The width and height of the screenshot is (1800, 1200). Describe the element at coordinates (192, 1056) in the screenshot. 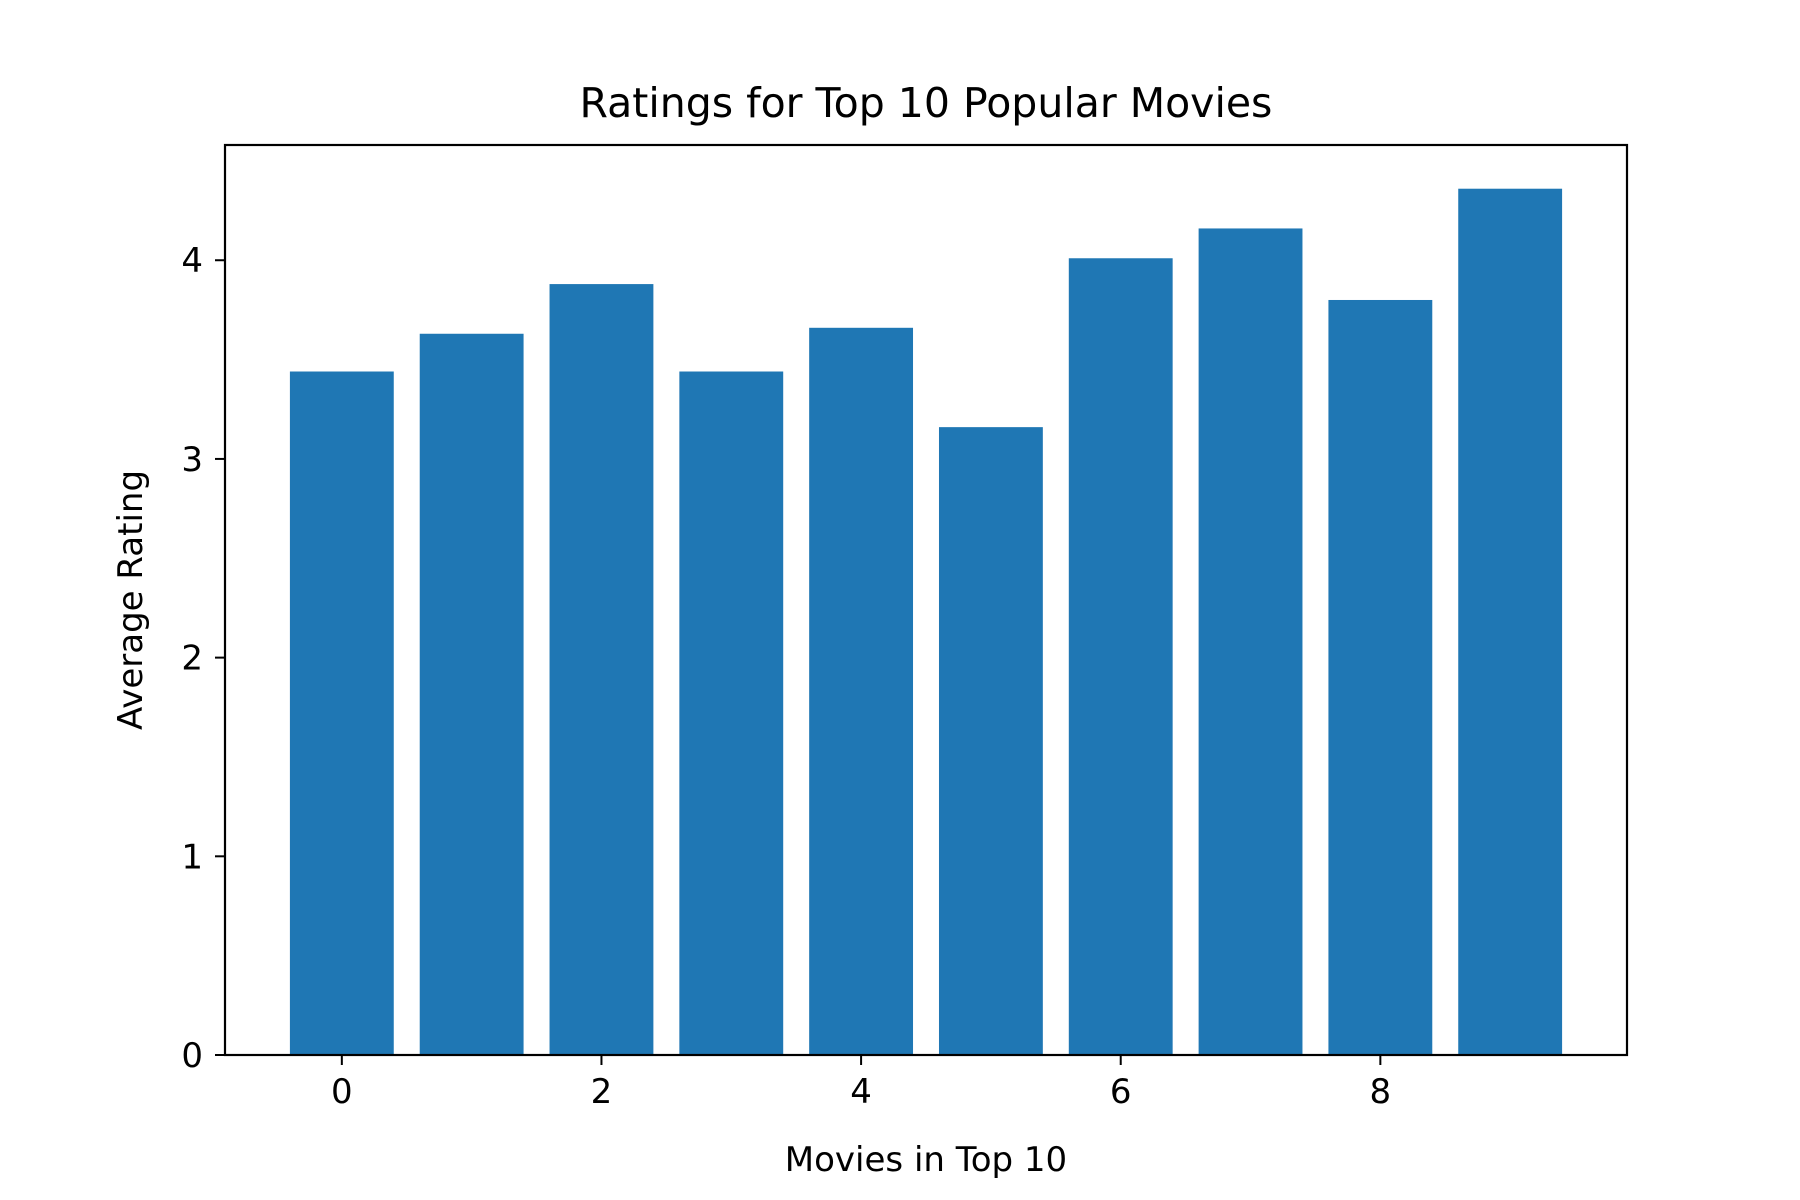

I see `y-tick-label-0: 0` at that location.